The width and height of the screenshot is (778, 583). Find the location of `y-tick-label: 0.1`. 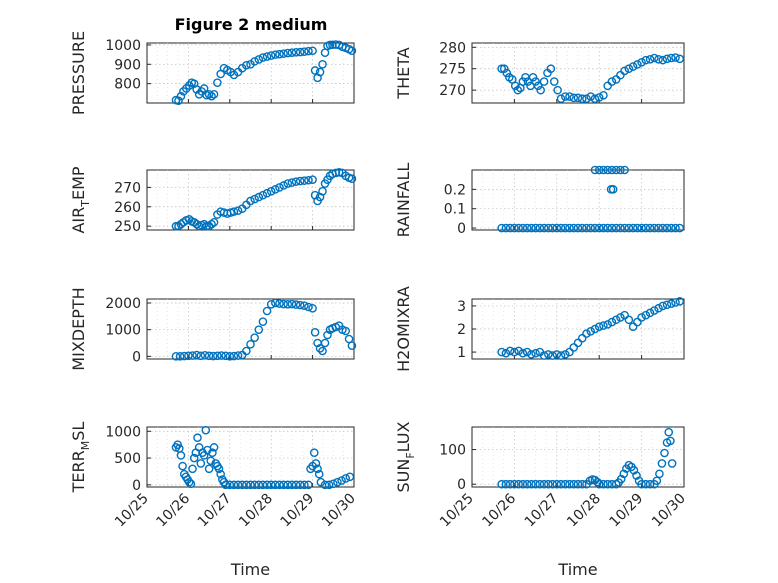

y-tick-label: 0.1 is located at coordinates (455, 210).